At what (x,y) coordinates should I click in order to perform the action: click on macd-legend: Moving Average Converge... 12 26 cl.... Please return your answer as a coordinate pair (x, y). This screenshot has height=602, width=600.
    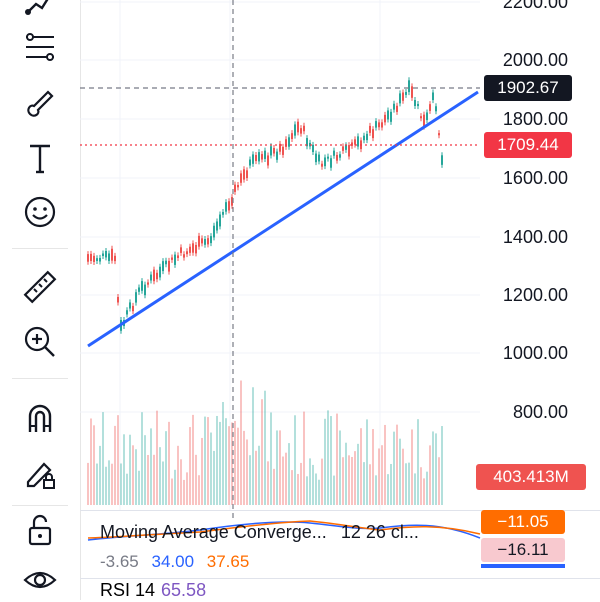
    Looking at the image, I should click on (259, 532).